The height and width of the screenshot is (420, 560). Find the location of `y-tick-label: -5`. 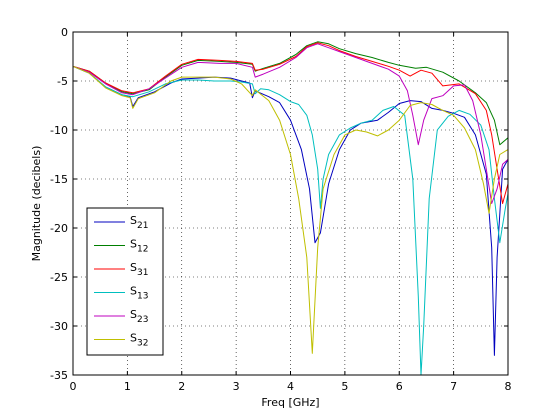

y-tick-label: -5 is located at coordinates (62, 81).